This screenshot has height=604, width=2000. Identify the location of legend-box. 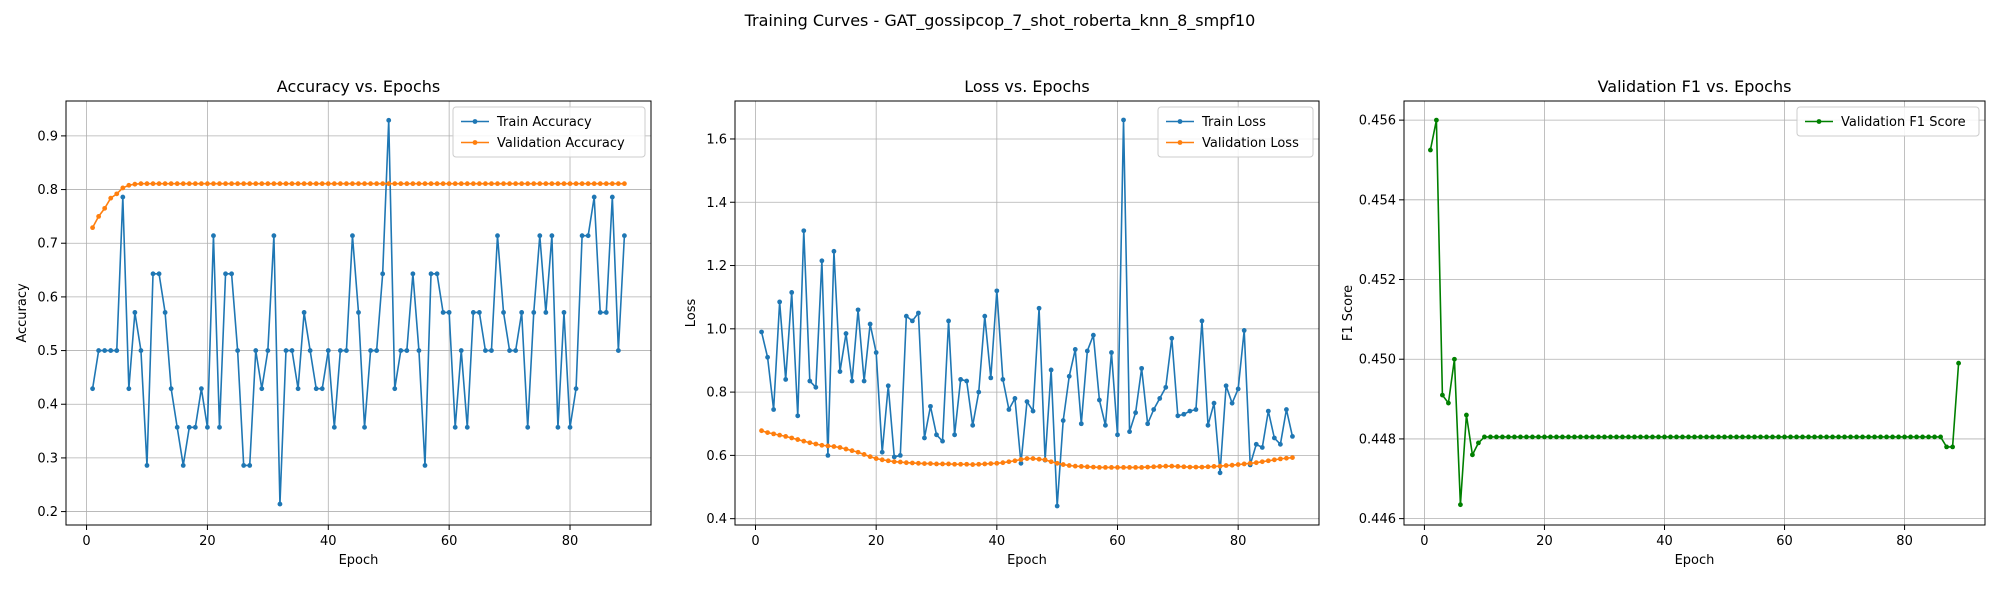
(549, 132).